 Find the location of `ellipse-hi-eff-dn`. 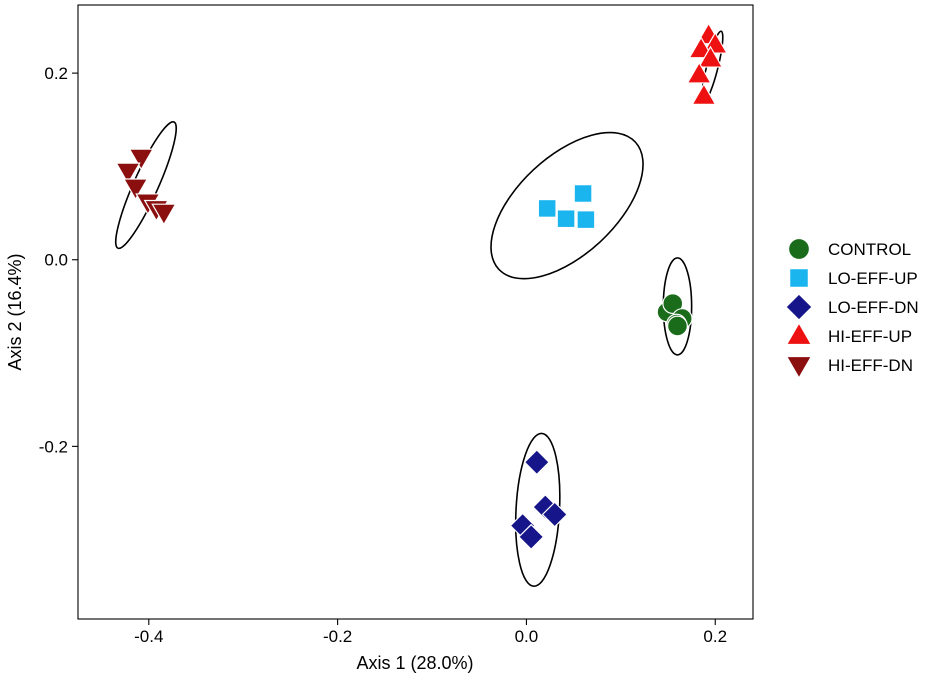

ellipse-hi-eff-dn is located at coordinates (146, 185).